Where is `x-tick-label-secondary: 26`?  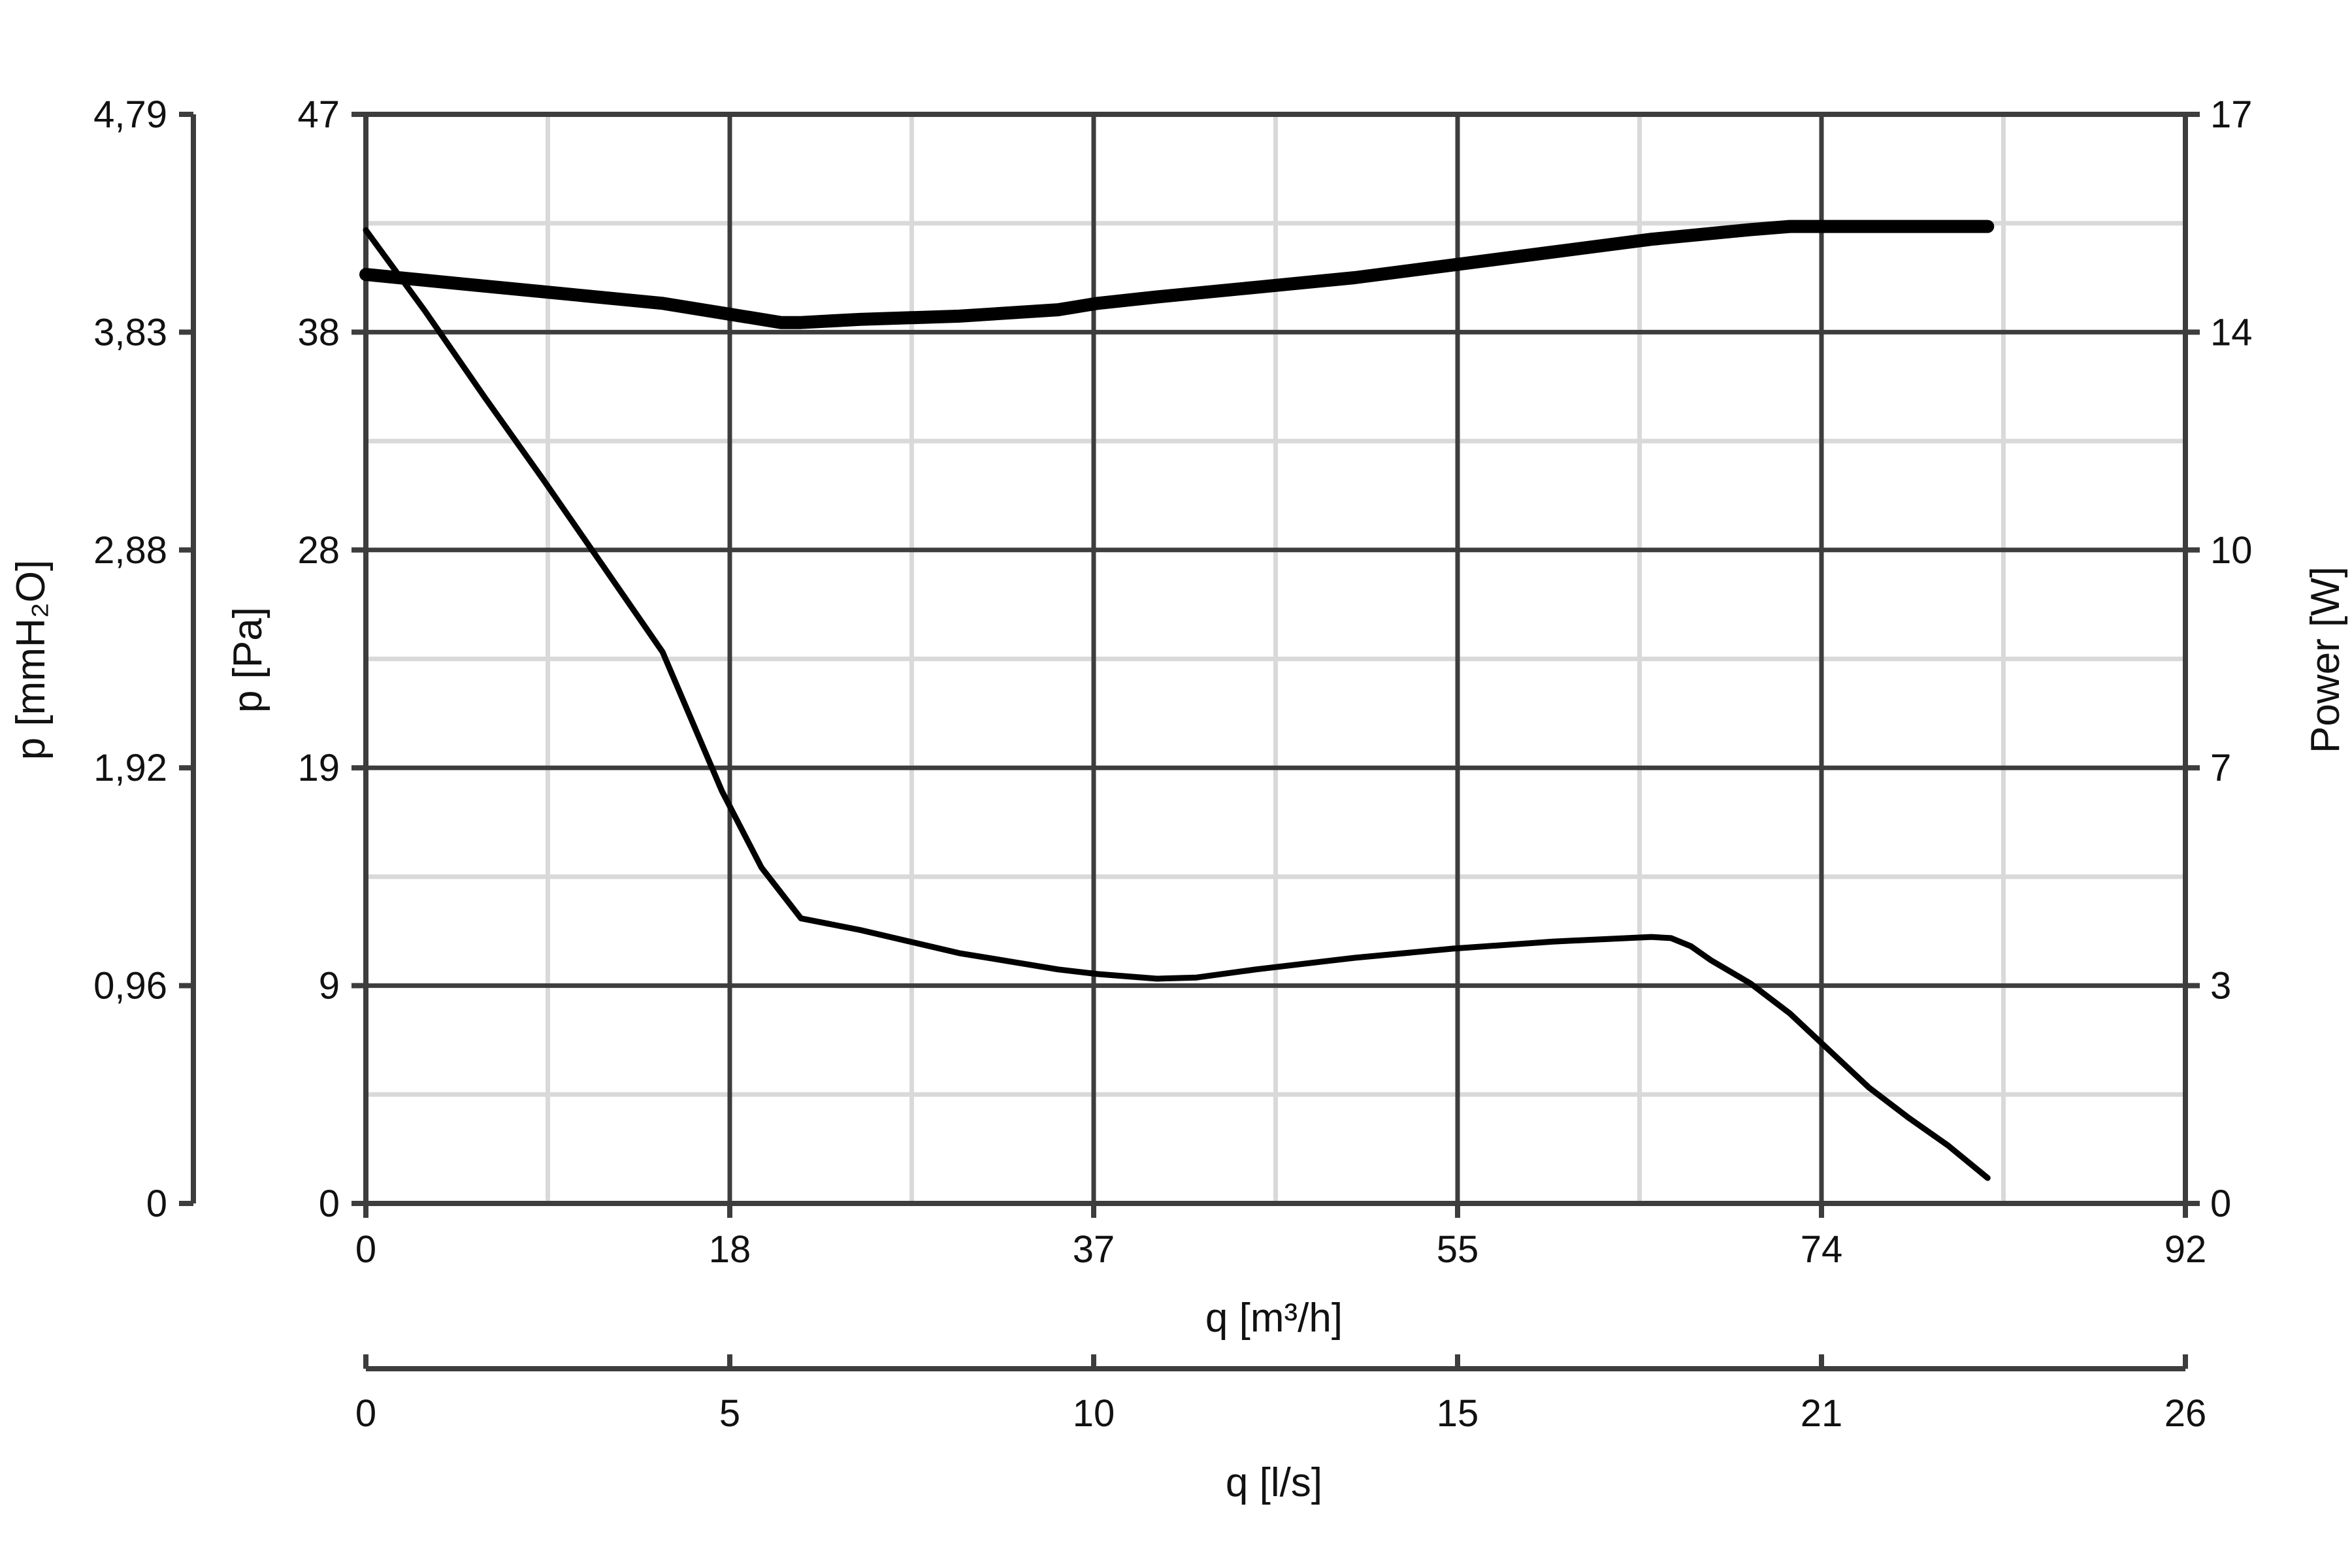 x-tick-label-secondary: 26 is located at coordinates (2185, 1413).